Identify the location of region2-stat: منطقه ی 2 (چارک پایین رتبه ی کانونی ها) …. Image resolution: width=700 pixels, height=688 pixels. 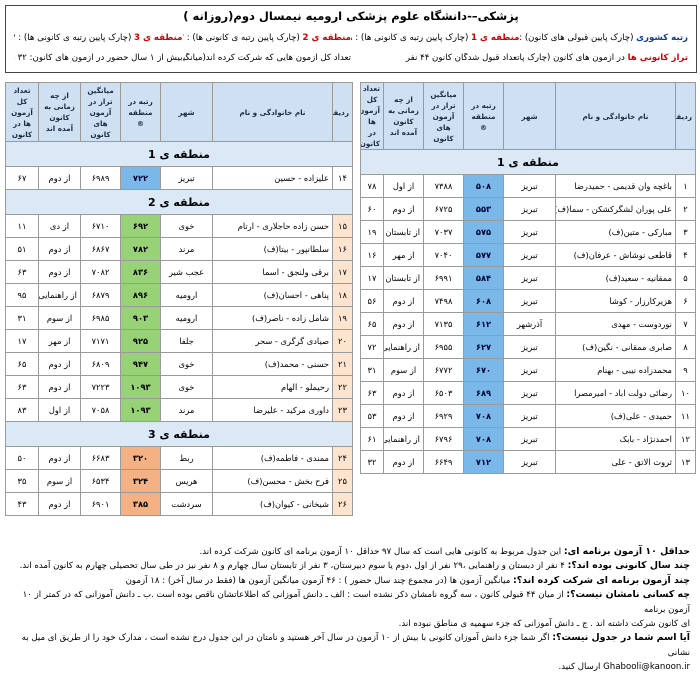
(267, 38).